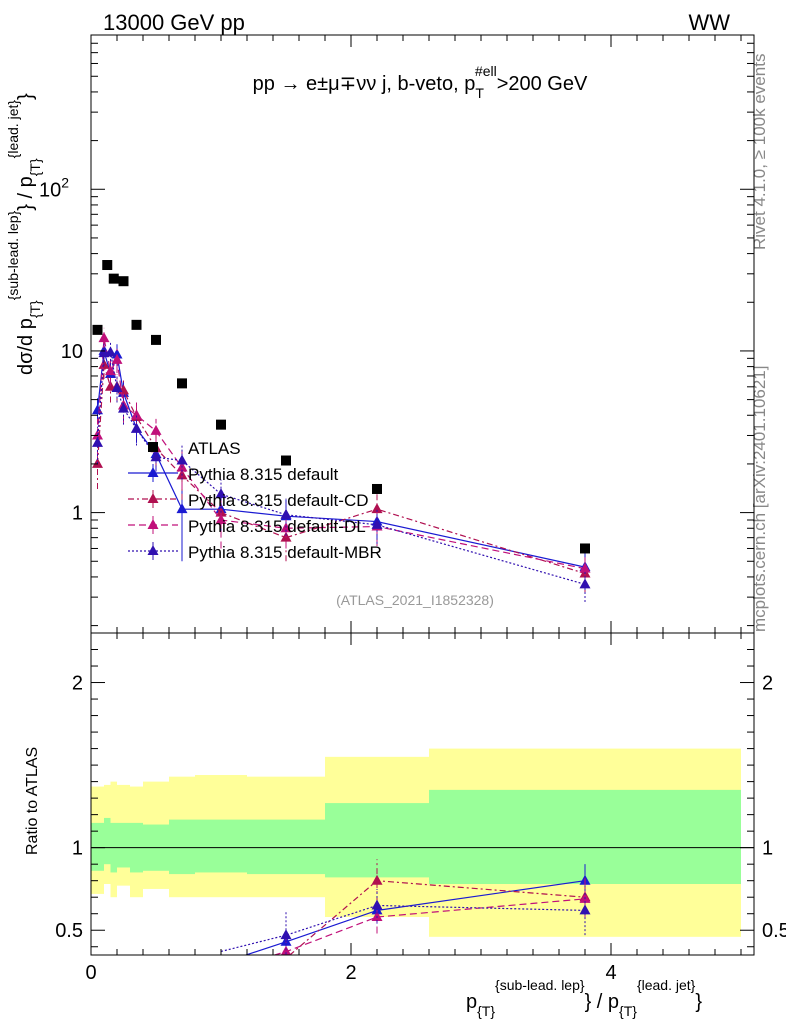 Image resolution: width=786 pixels, height=1024 pixels. What do you see at coordinates (77, 684) in the screenshot?
I see `ratio-tick-label: 2` at bounding box center [77, 684].